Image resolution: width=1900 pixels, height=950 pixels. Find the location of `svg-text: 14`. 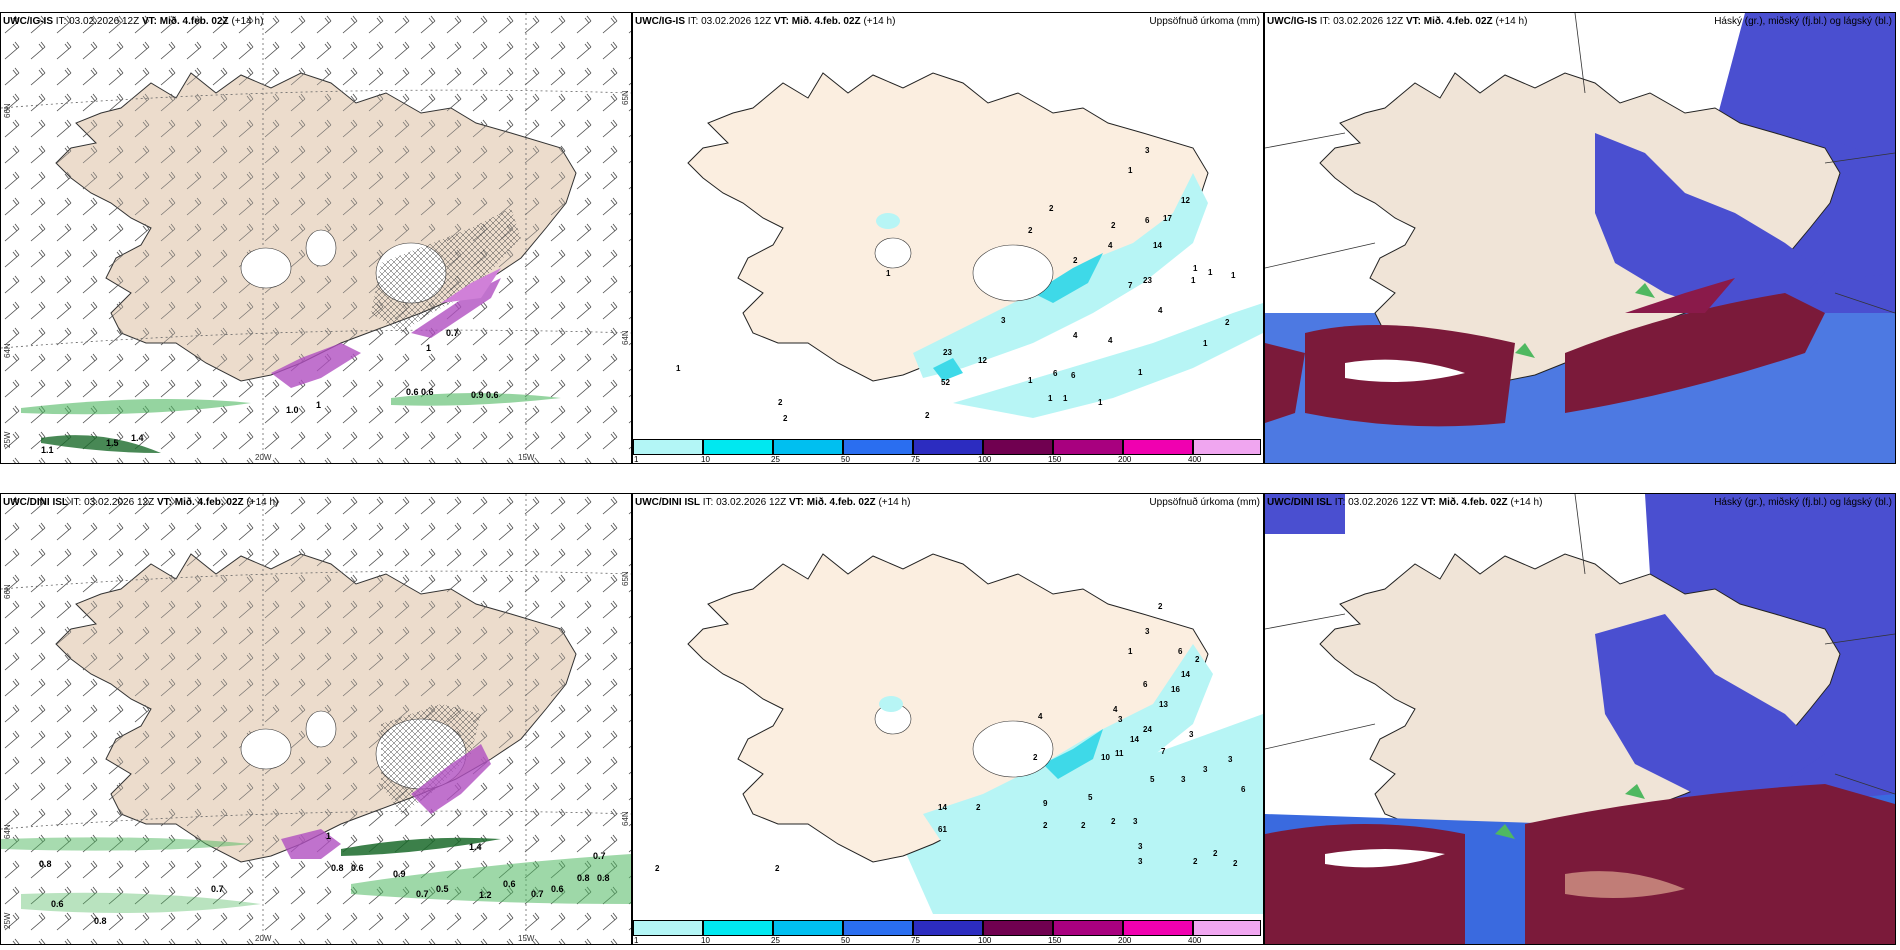

svg-text: 14 is located at coordinates (942, 807).